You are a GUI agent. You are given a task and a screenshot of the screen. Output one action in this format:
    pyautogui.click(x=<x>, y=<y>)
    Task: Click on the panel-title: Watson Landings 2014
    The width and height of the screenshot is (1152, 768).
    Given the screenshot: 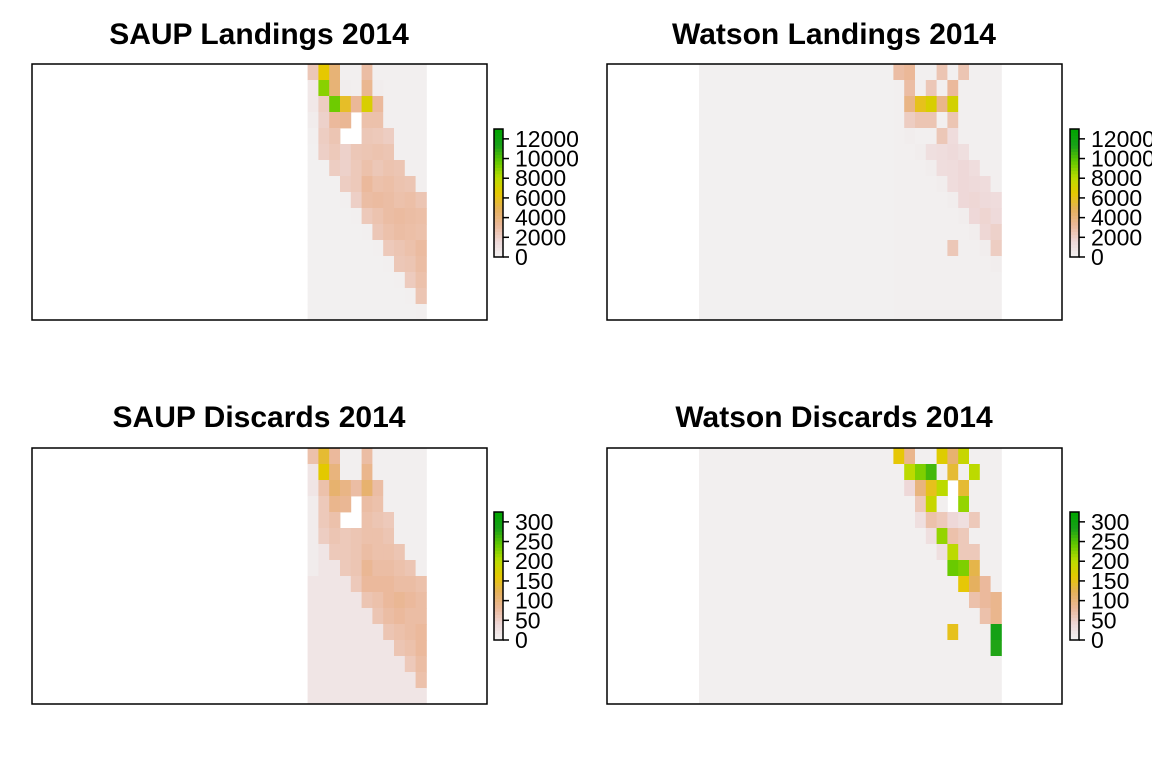 What is the action you would take?
    pyautogui.click(x=834, y=34)
    